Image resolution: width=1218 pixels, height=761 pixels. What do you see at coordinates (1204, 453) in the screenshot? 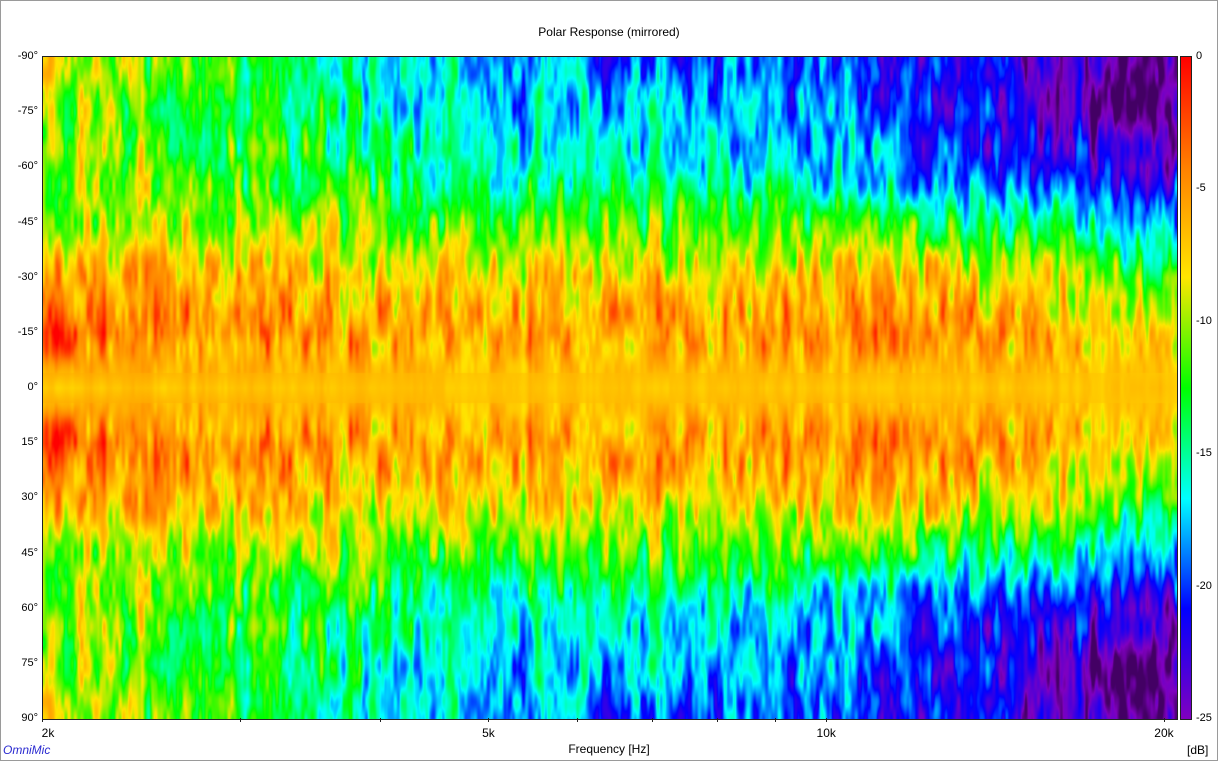
I see `colorbar-tick-label: -15` at bounding box center [1204, 453].